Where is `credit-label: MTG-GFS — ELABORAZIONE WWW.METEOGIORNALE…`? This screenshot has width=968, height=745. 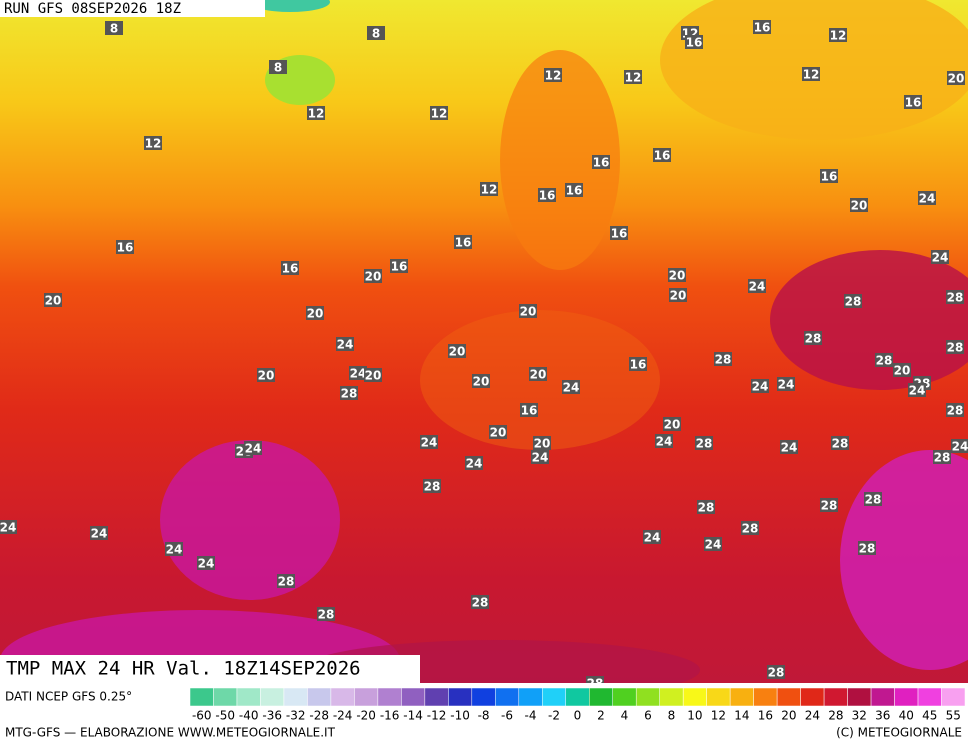 credit-label: MTG-GFS — ELABORAZIONE WWW.METEOGIORNALE… is located at coordinates (170, 733).